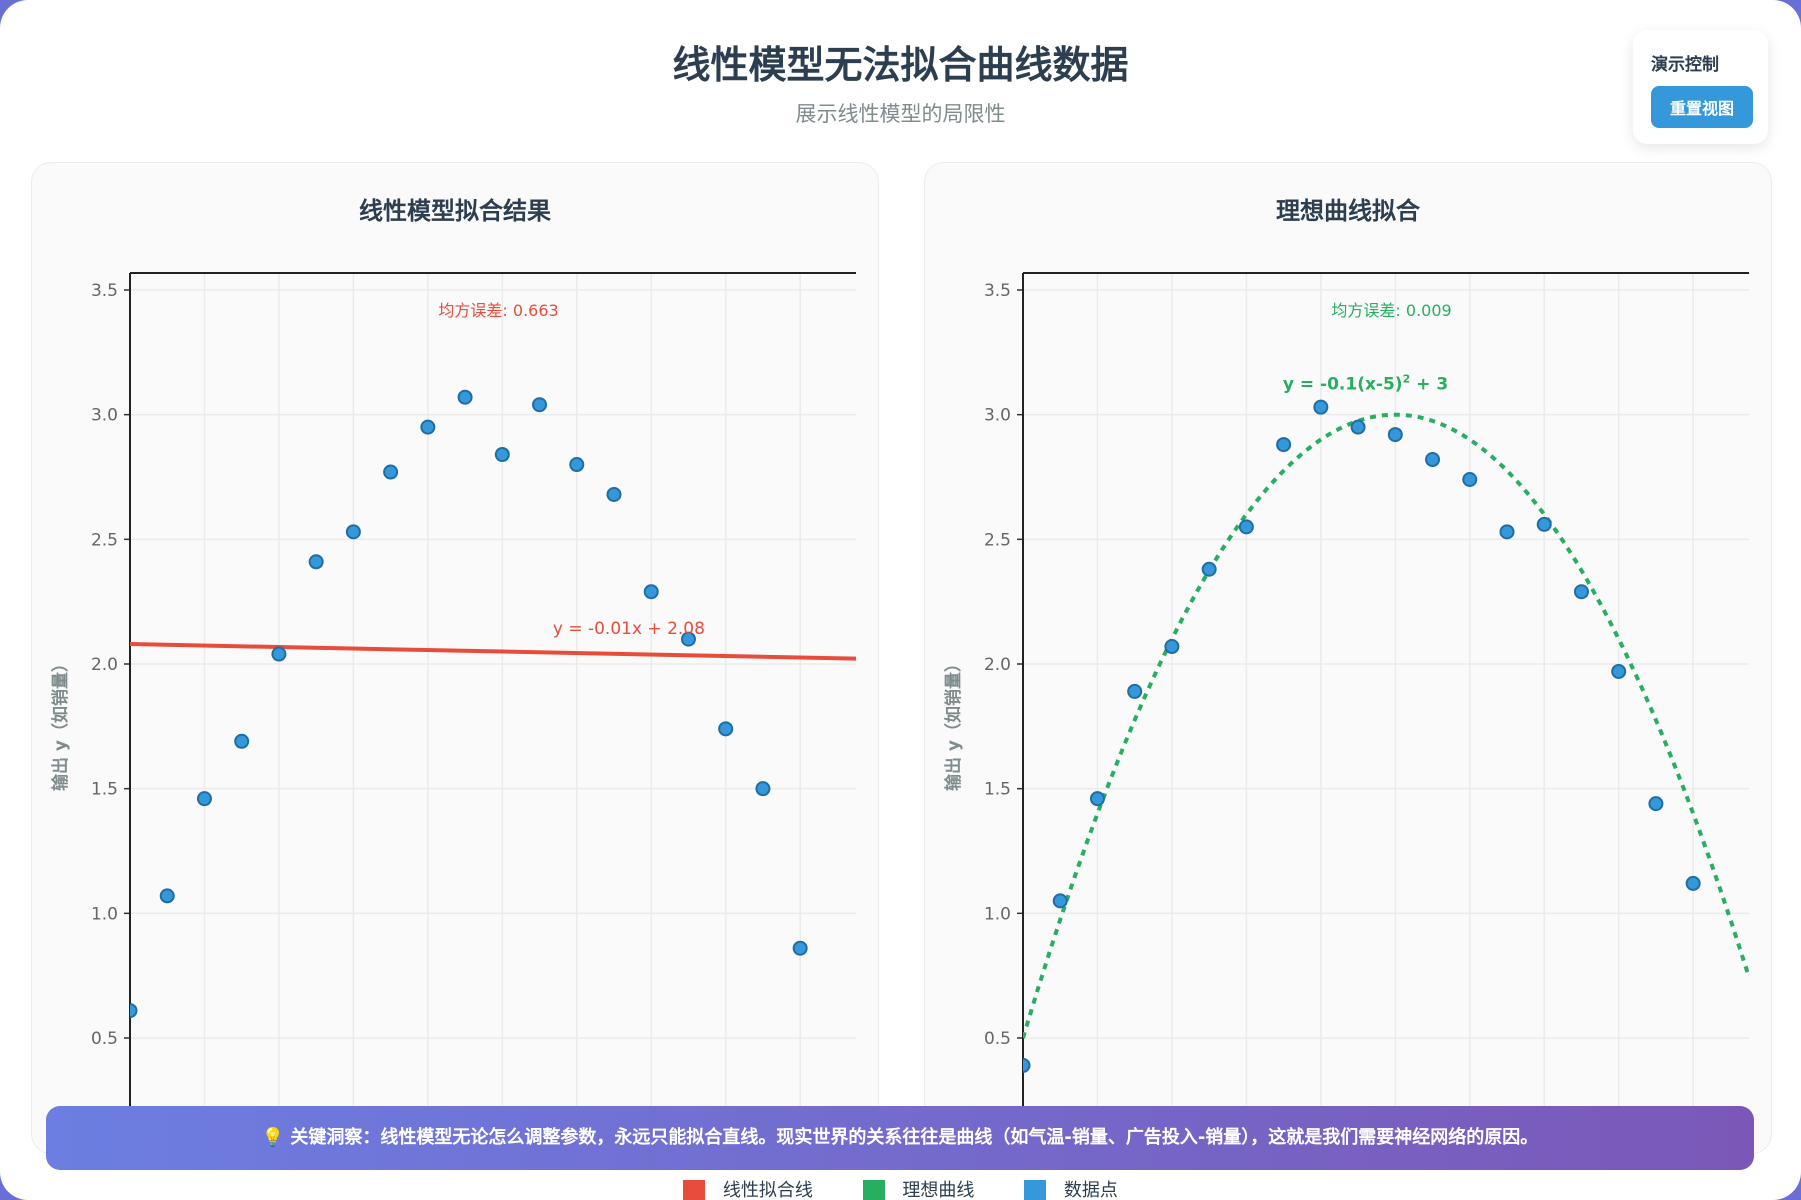 The image size is (1801, 1200). I want to click on legend-label-points: 数据点, so click(1090, 1190).